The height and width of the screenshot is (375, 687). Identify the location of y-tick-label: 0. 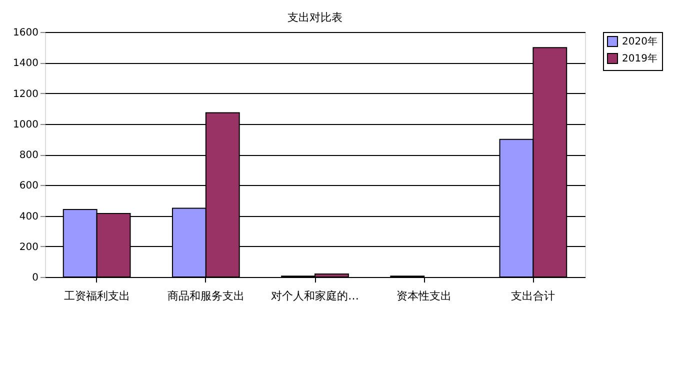
(35, 278).